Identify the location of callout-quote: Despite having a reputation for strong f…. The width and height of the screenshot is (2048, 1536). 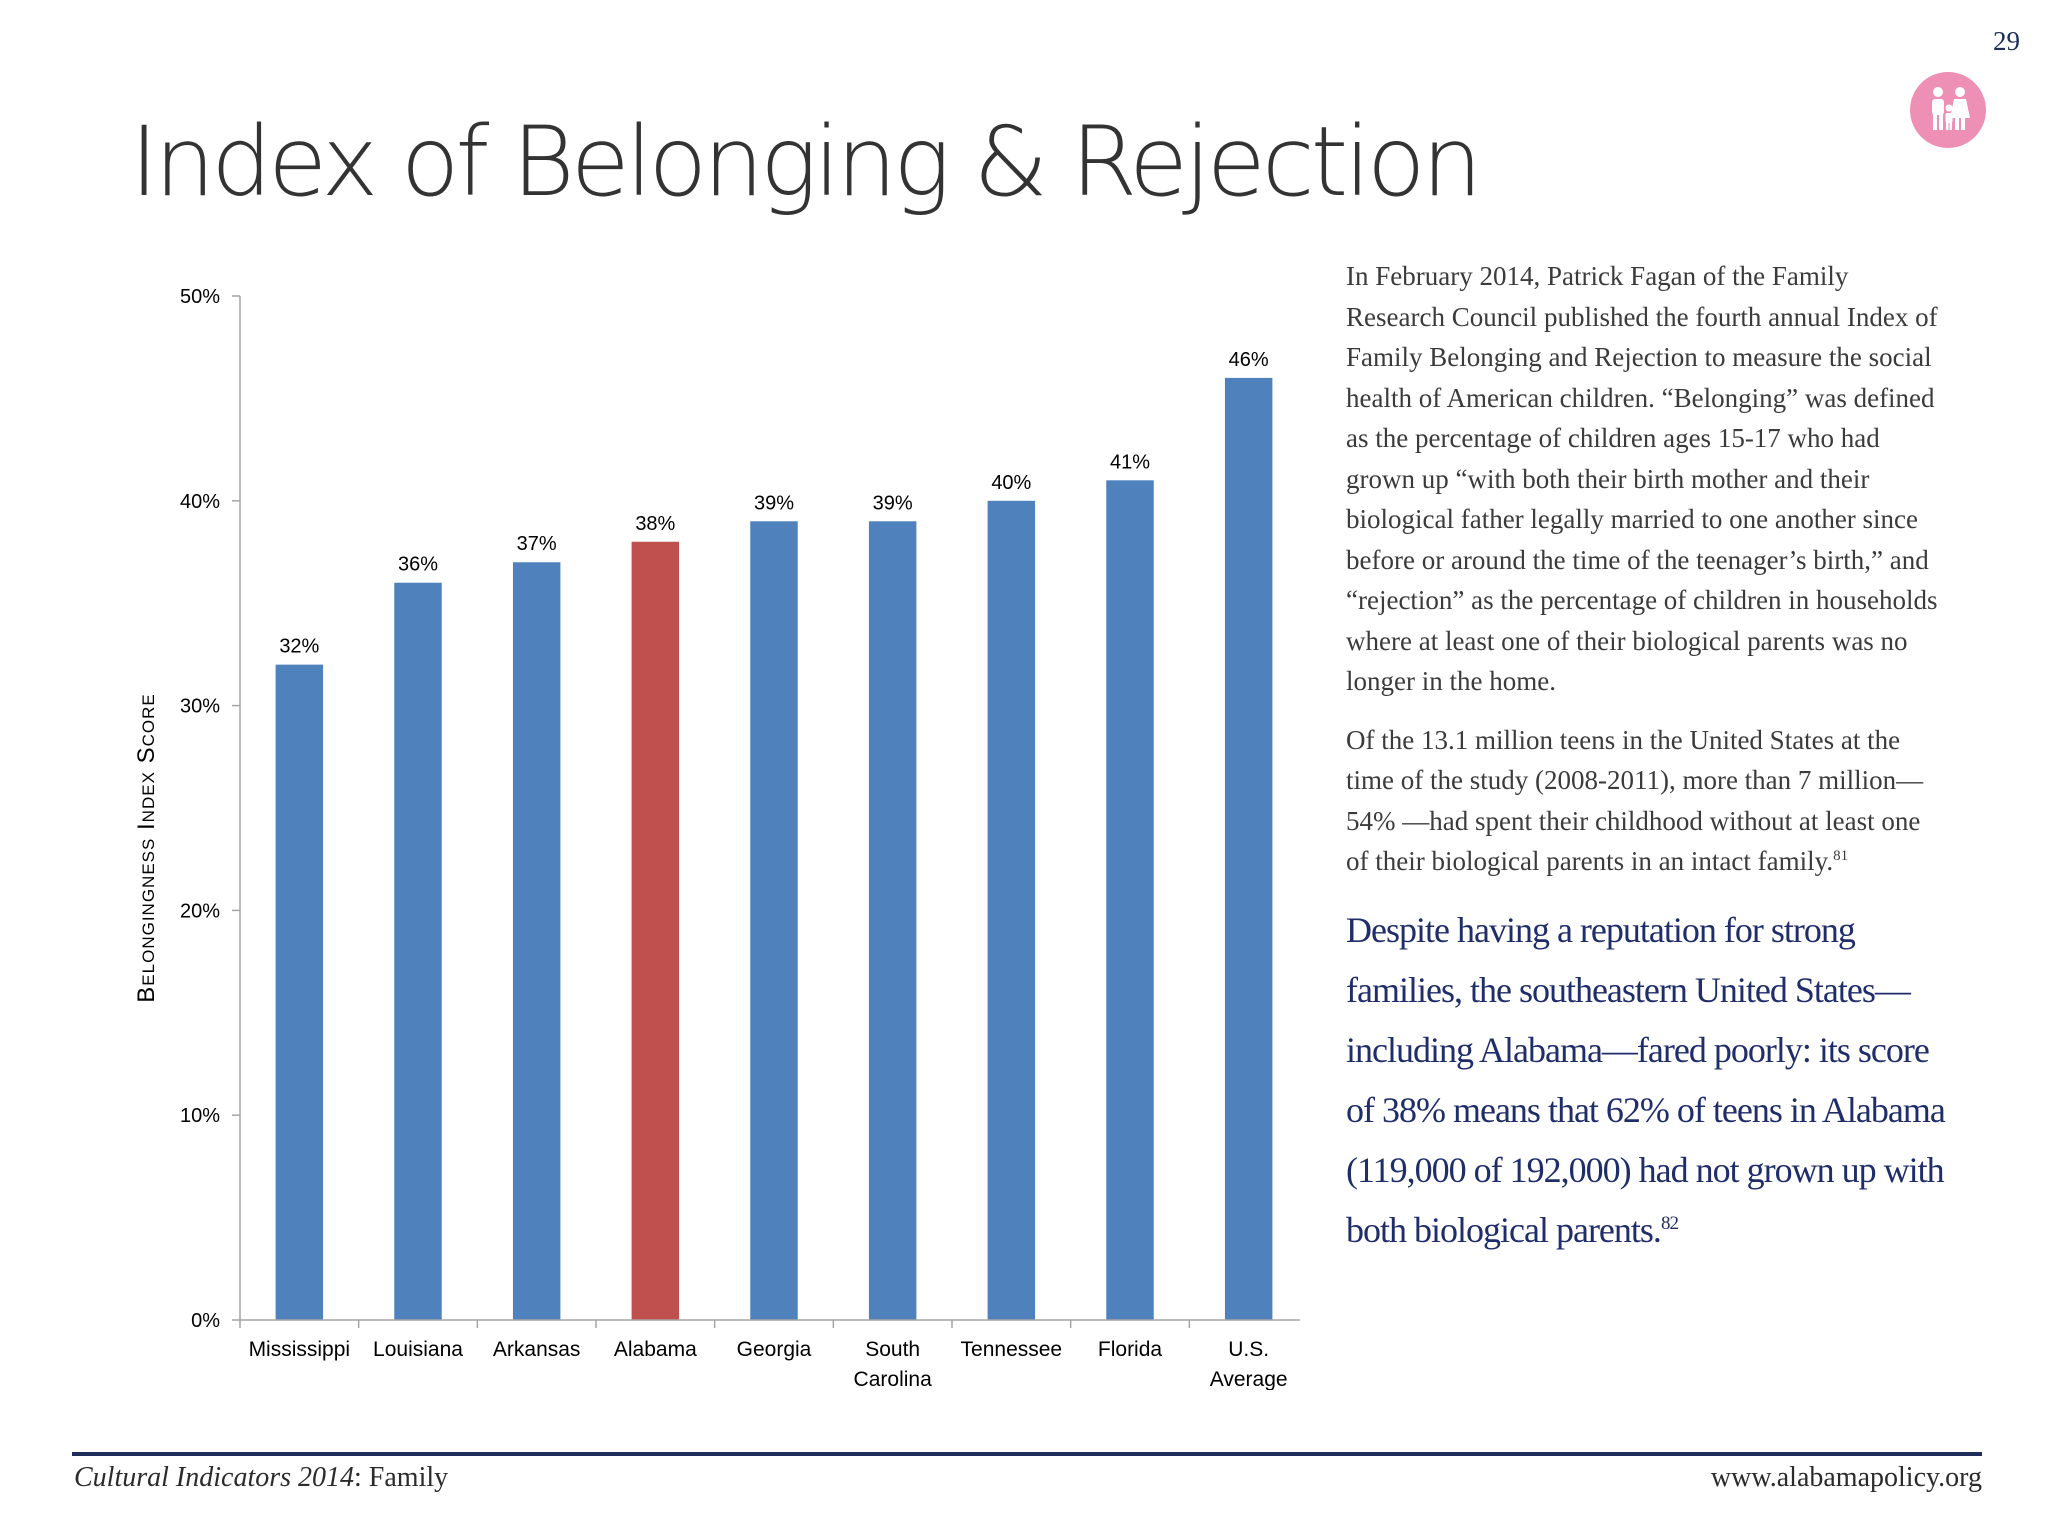
(1646, 1080).